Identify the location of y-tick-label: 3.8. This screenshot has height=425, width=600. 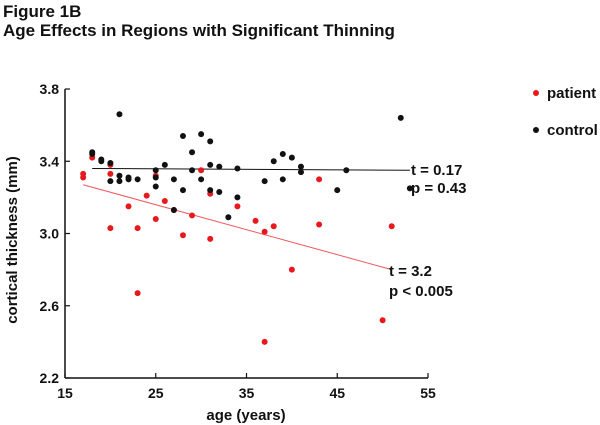
(50, 89).